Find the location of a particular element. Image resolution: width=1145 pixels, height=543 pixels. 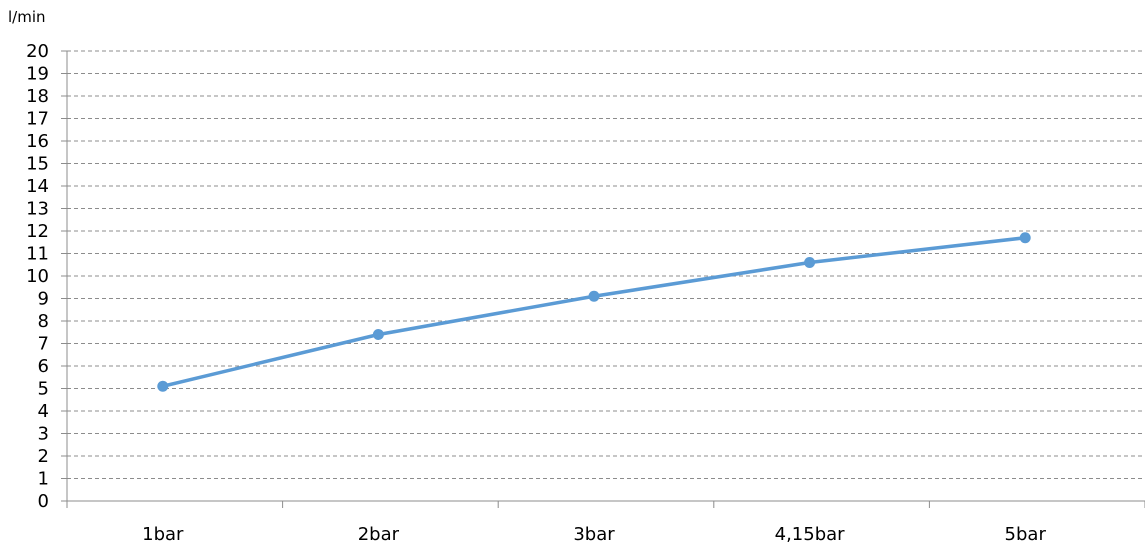

y-tick-label-17: 17 is located at coordinates (37, 119).